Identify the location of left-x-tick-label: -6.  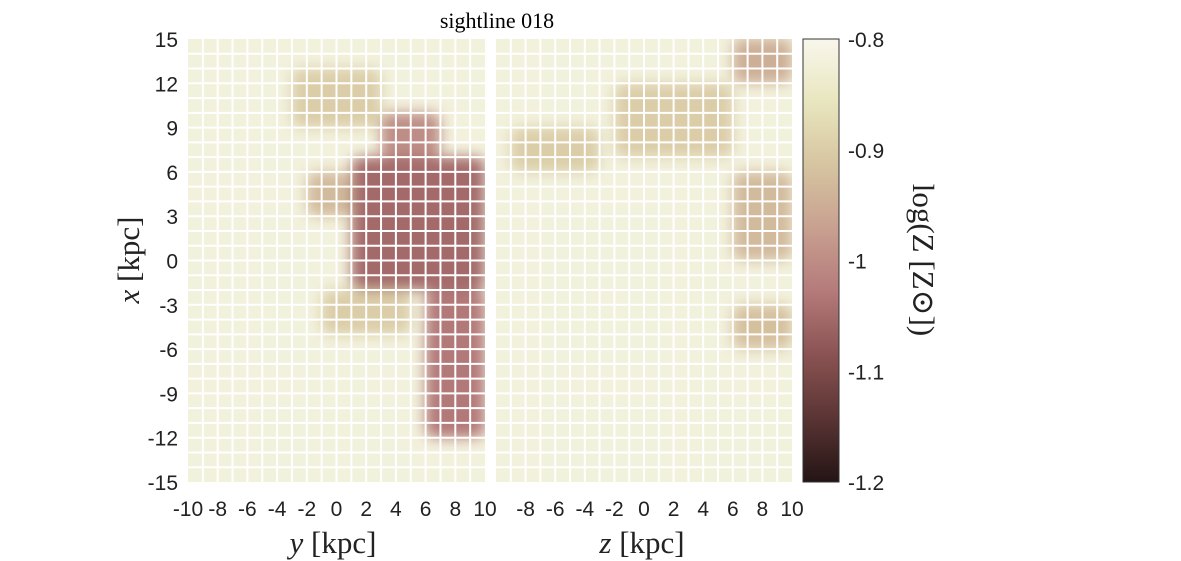
(247, 509).